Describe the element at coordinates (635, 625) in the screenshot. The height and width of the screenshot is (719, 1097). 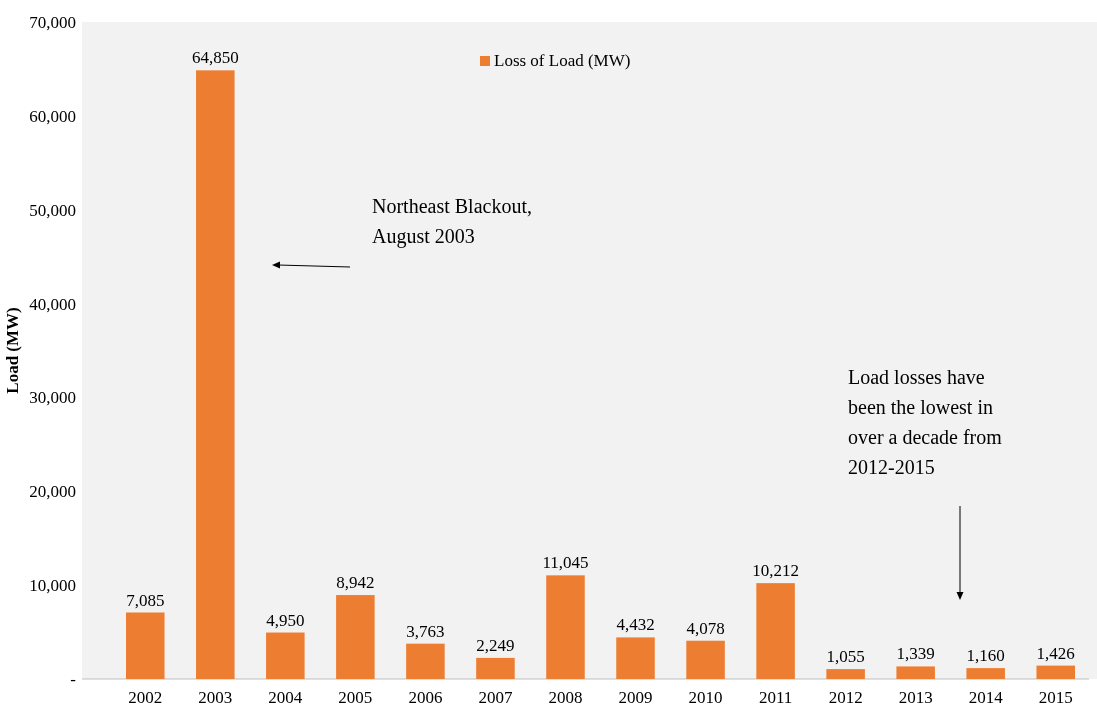
I see `data-label: 4,432` at that location.